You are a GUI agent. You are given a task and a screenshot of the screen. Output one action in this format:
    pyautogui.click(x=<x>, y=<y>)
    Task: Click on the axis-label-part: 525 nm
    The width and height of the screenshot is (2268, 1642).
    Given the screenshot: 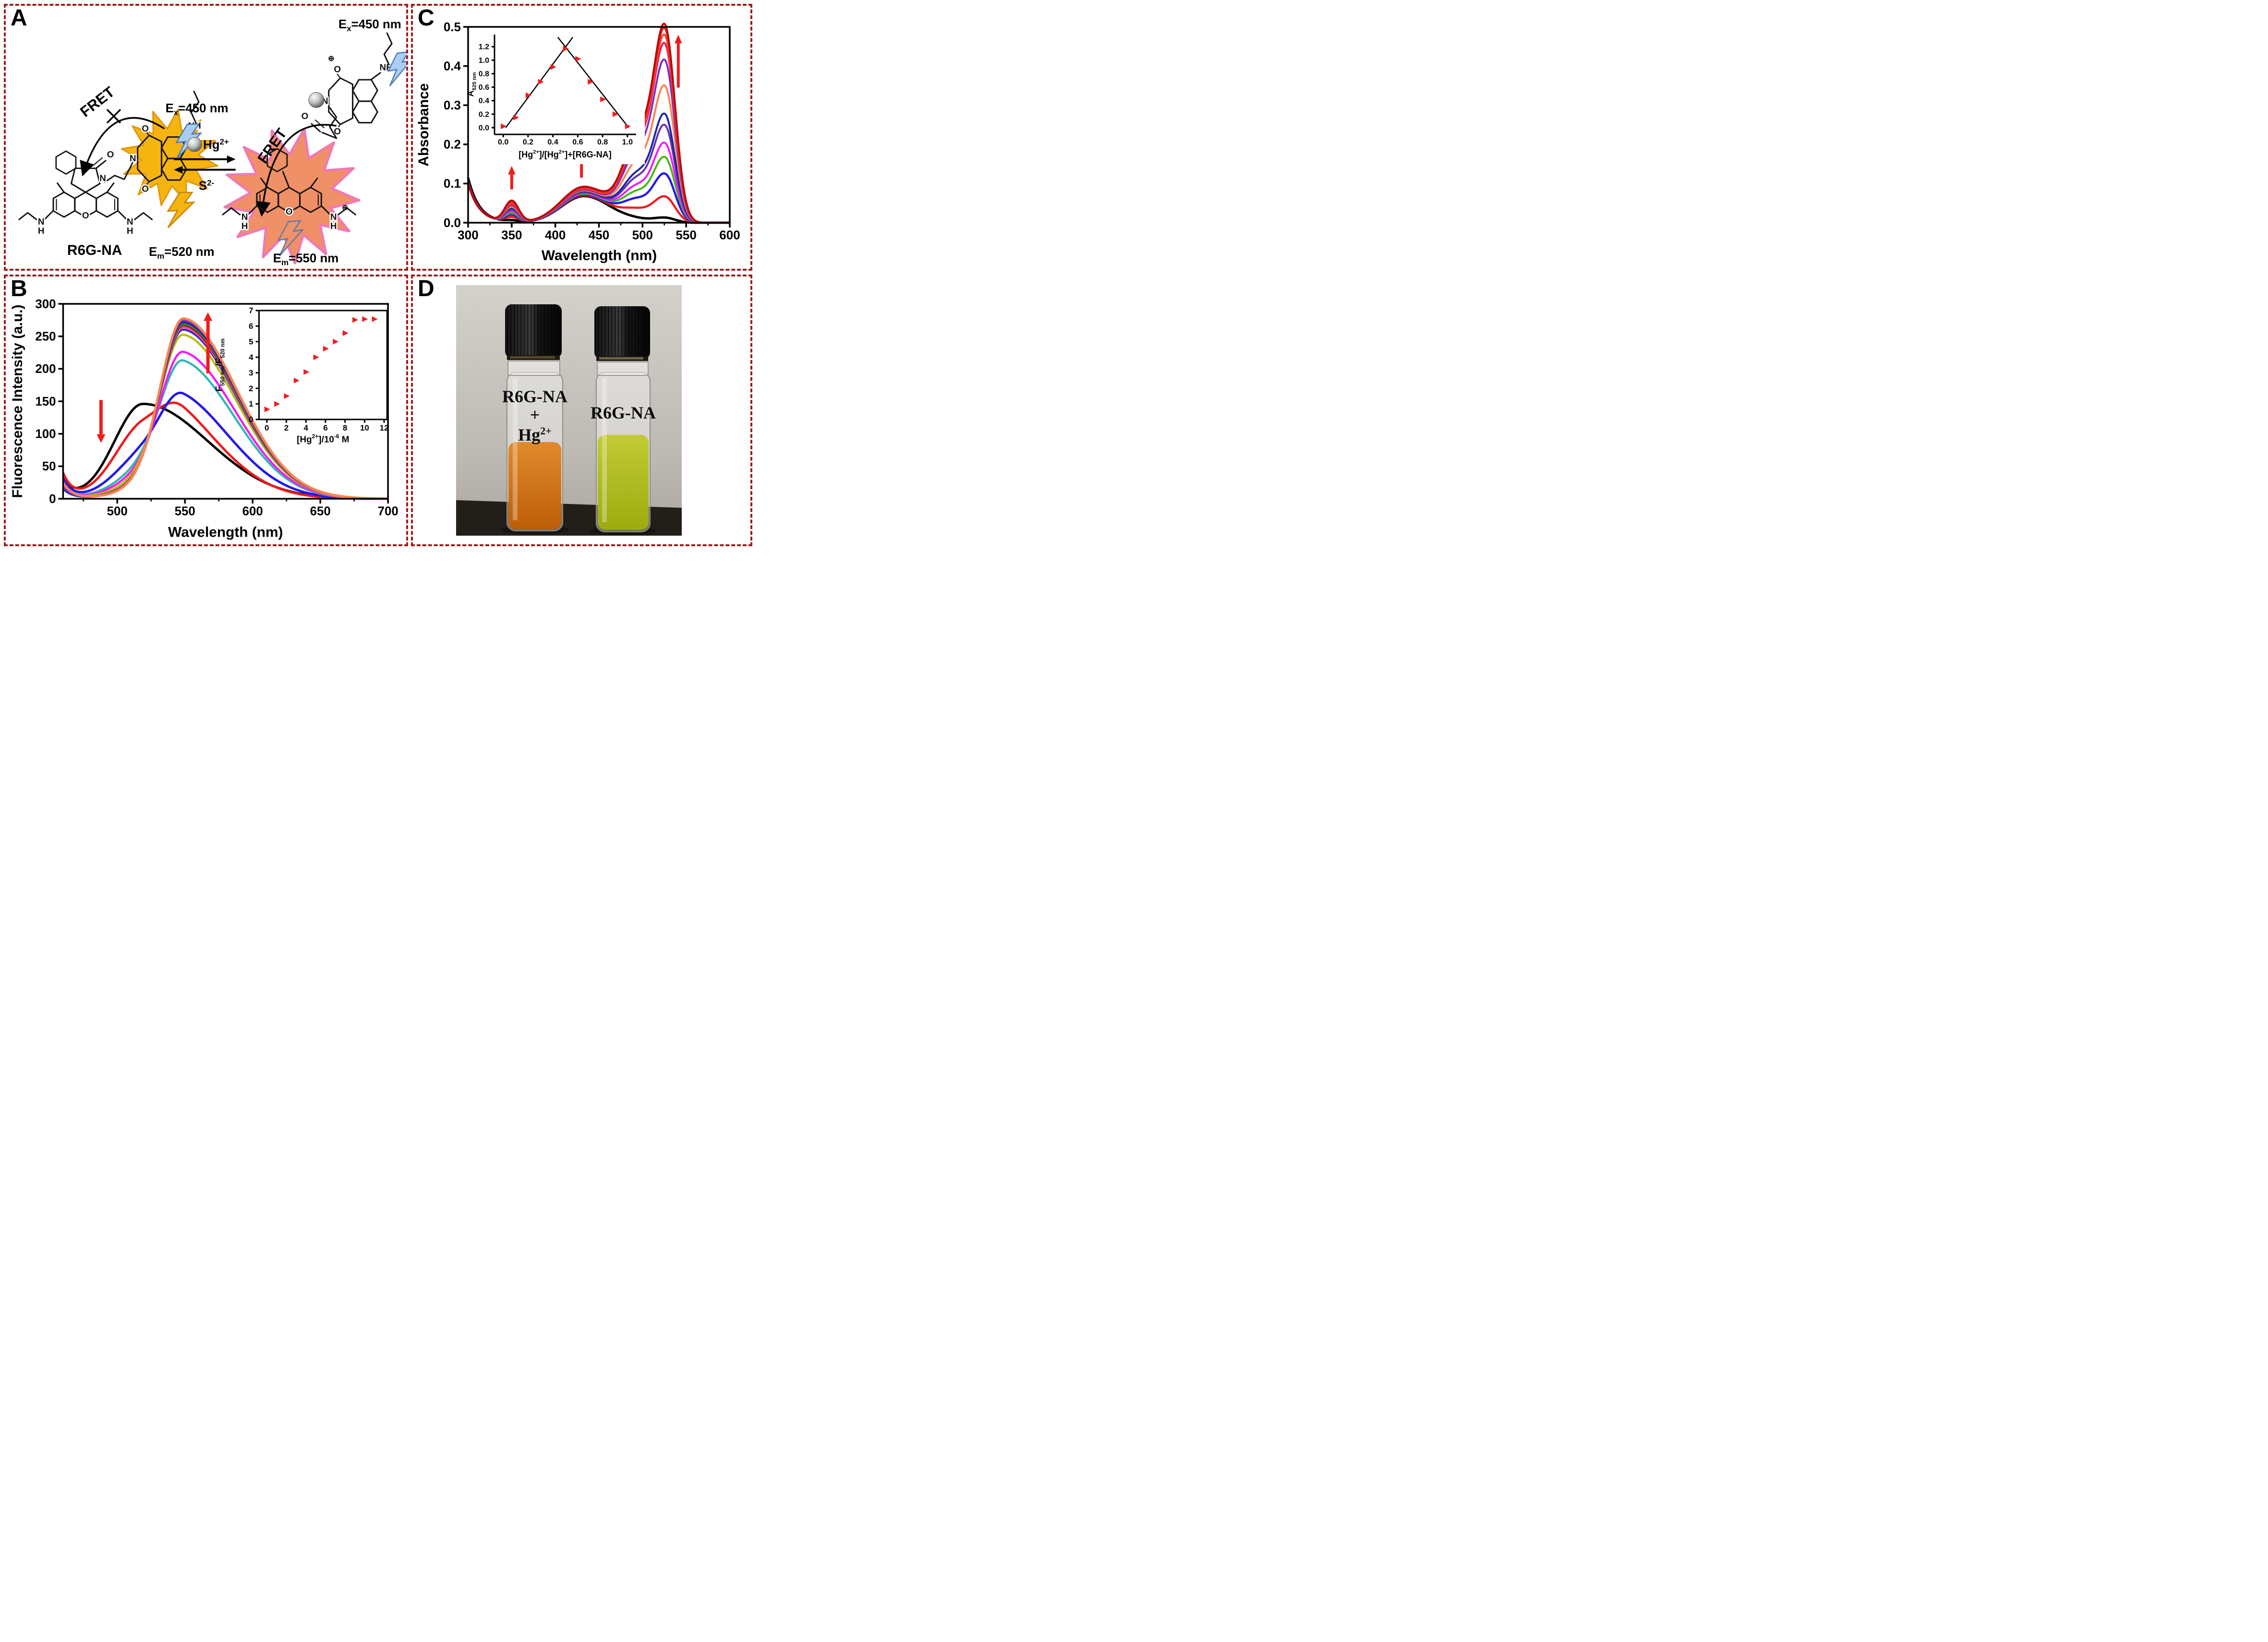 What is the action you would take?
    pyautogui.click(x=474, y=81)
    